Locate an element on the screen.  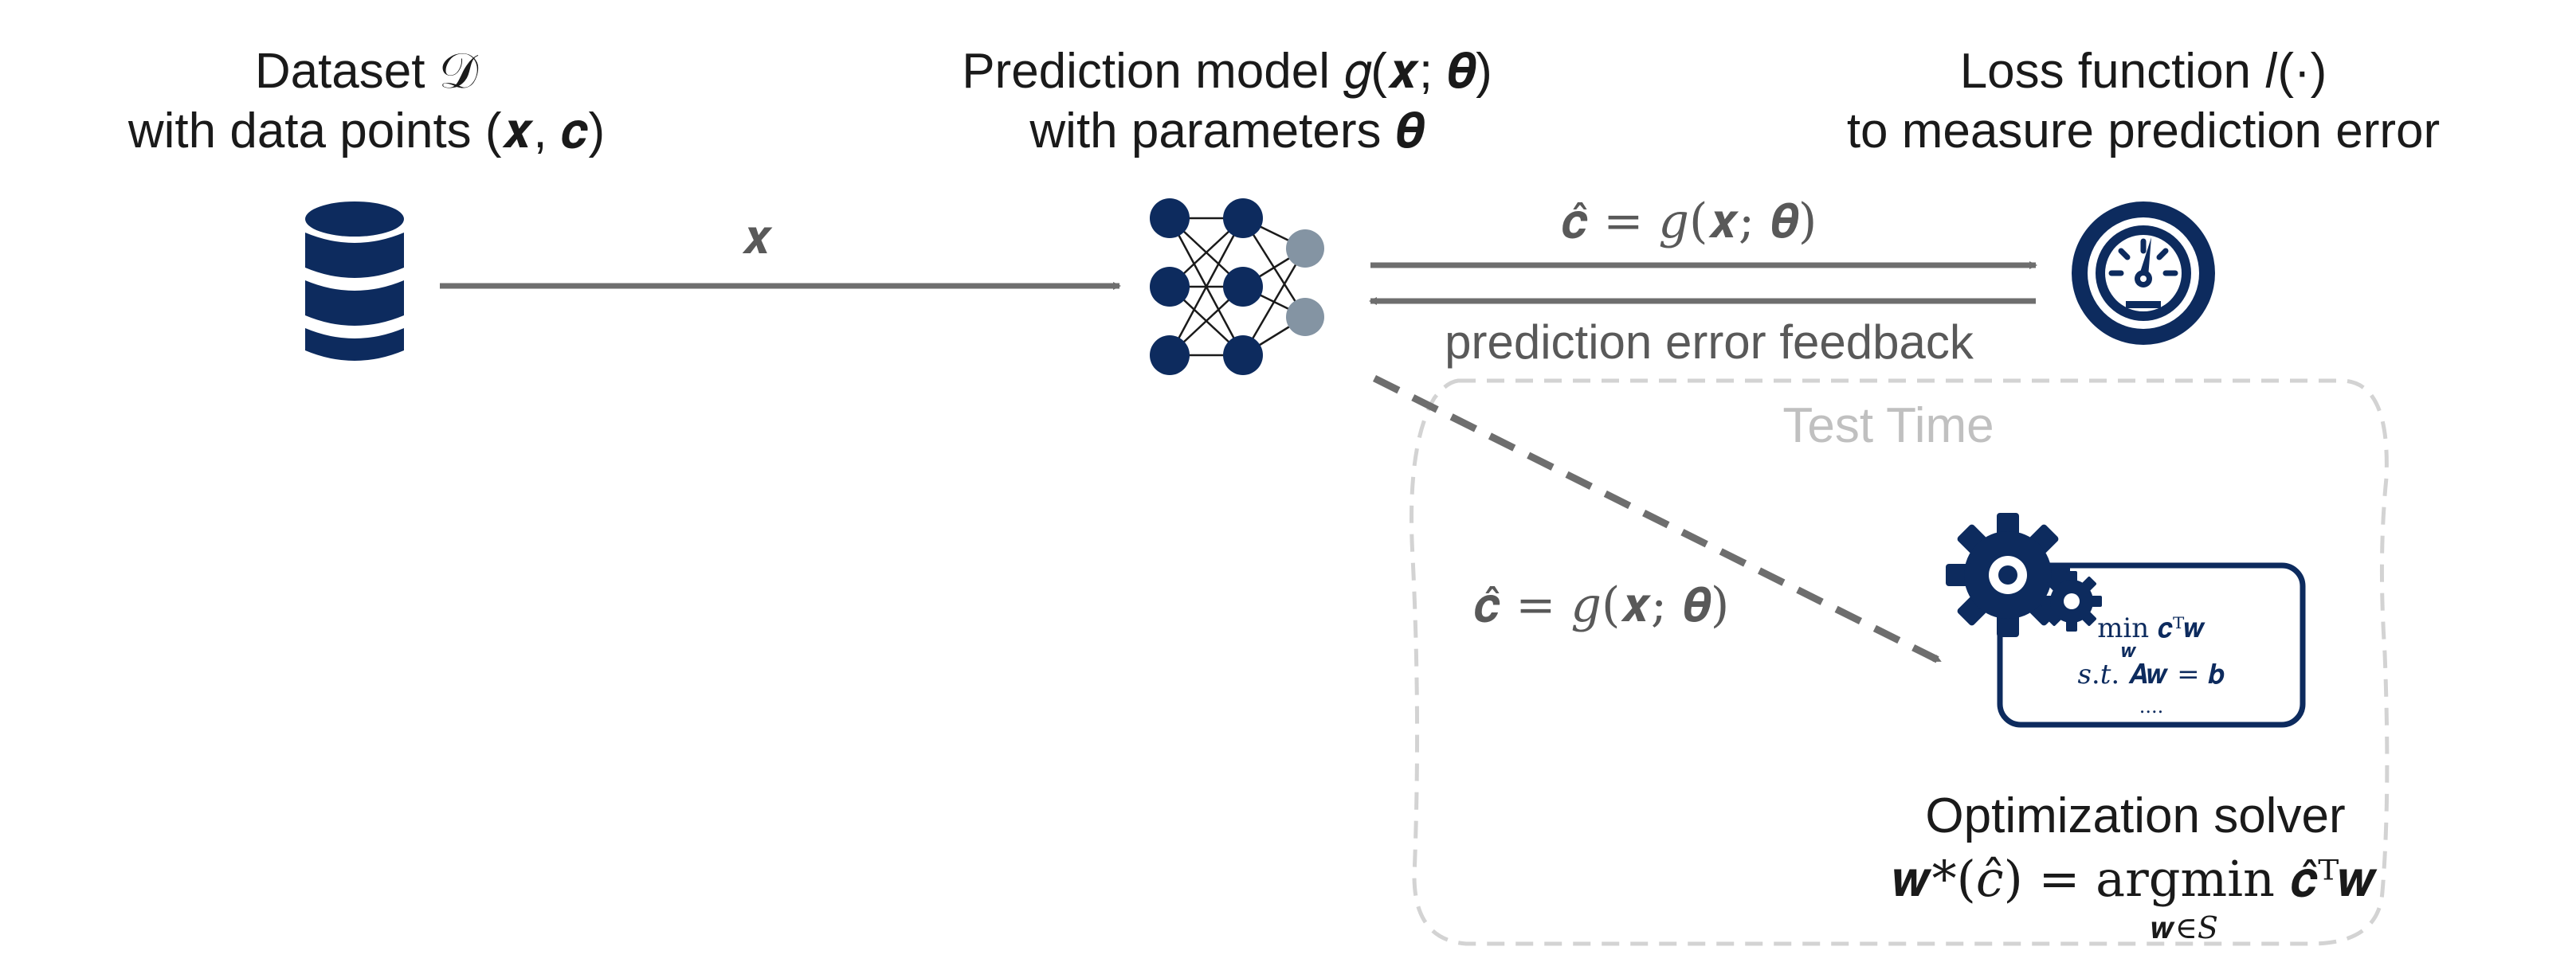
solver-problem-subscript: 𝒘 is located at coordinates (2129, 651).